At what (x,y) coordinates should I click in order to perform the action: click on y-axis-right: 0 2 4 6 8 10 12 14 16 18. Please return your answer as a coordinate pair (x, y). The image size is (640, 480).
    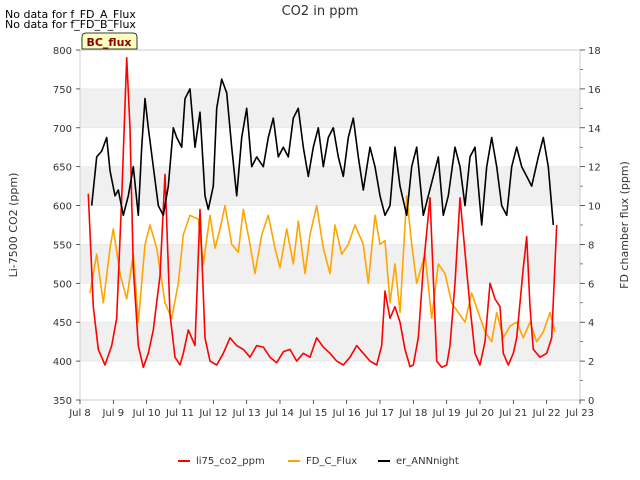
    Looking at the image, I should click on (590, 226).